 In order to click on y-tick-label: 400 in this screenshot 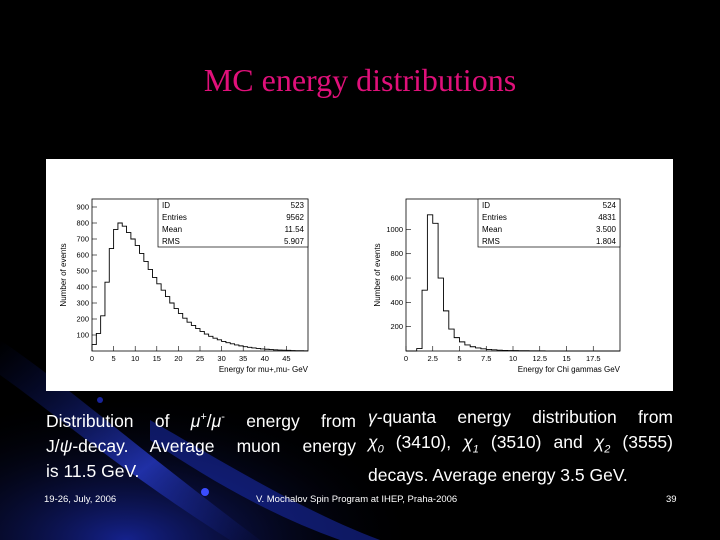, I will do `click(82, 287)`.